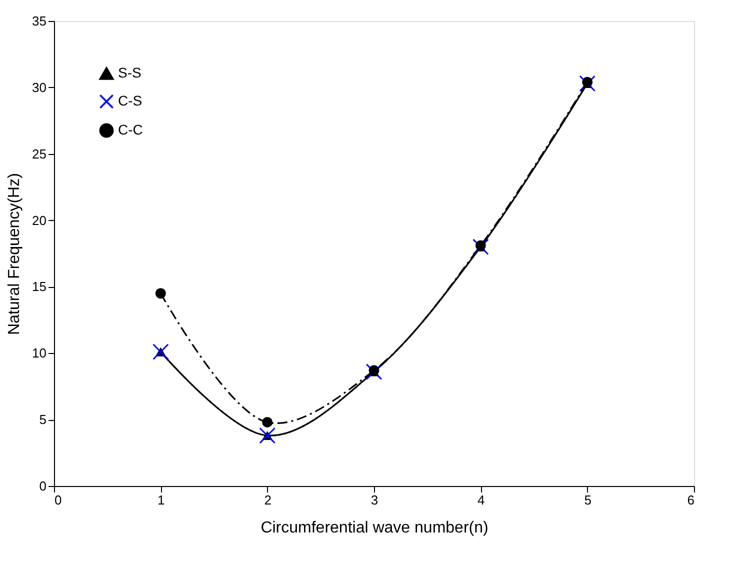 The image size is (750, 572). What do you see at coordinates (374, 500) in the screenshot?
I see `x-tick-label: 3` at bounding box center [374, 500].